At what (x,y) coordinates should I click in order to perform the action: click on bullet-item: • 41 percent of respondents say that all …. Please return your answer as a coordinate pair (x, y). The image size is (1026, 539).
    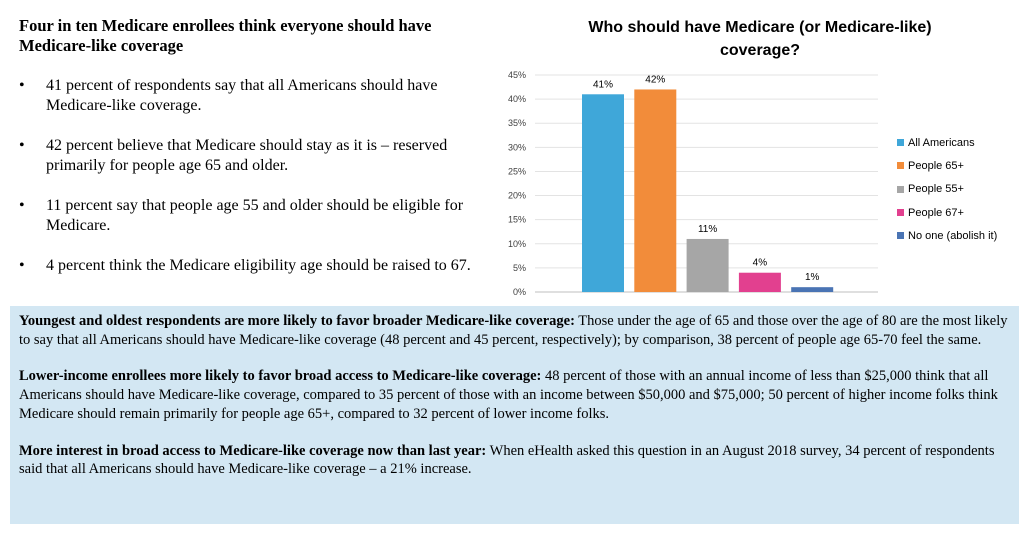
    Looking at the image, I should click on (249, 96).